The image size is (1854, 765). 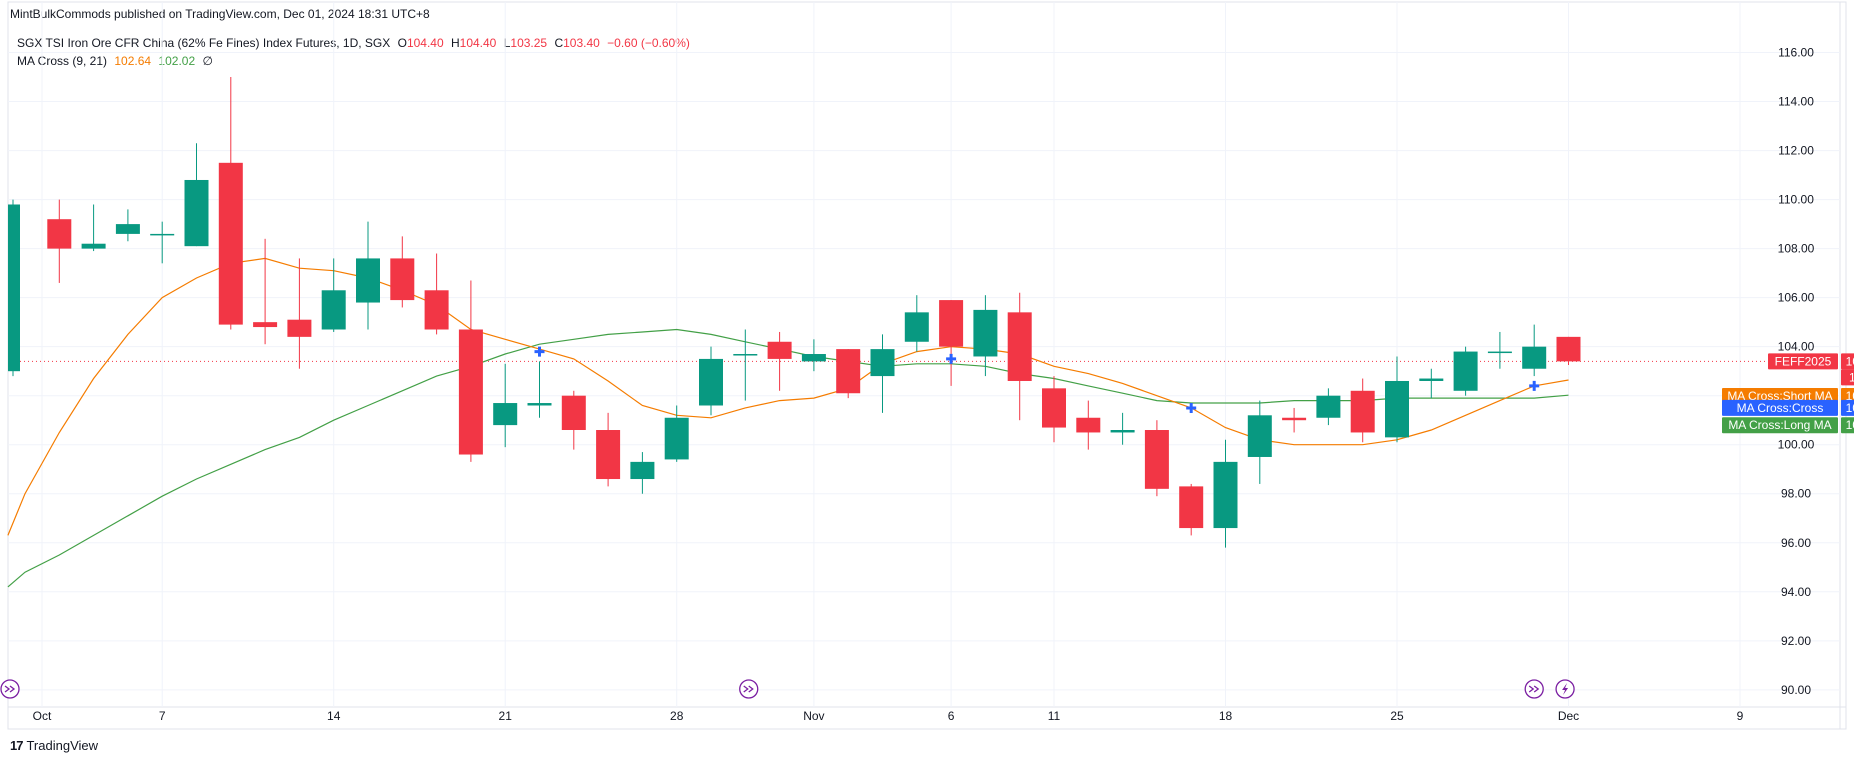 I want to click on x-tick-label: 28, so click(x=677, y=716).